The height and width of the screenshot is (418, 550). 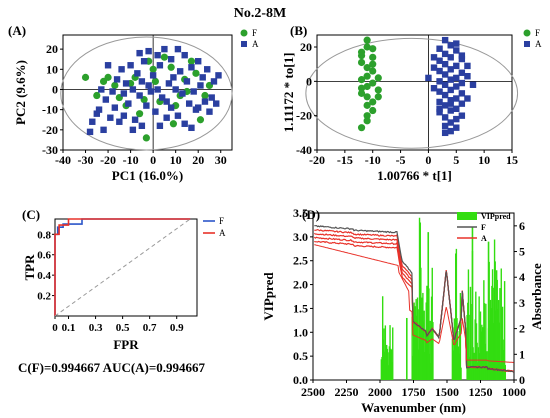 What do you see at coordinates (244, 44) in the screenshot?
I see `legend-a-marker` at bounding box center [244, 44].